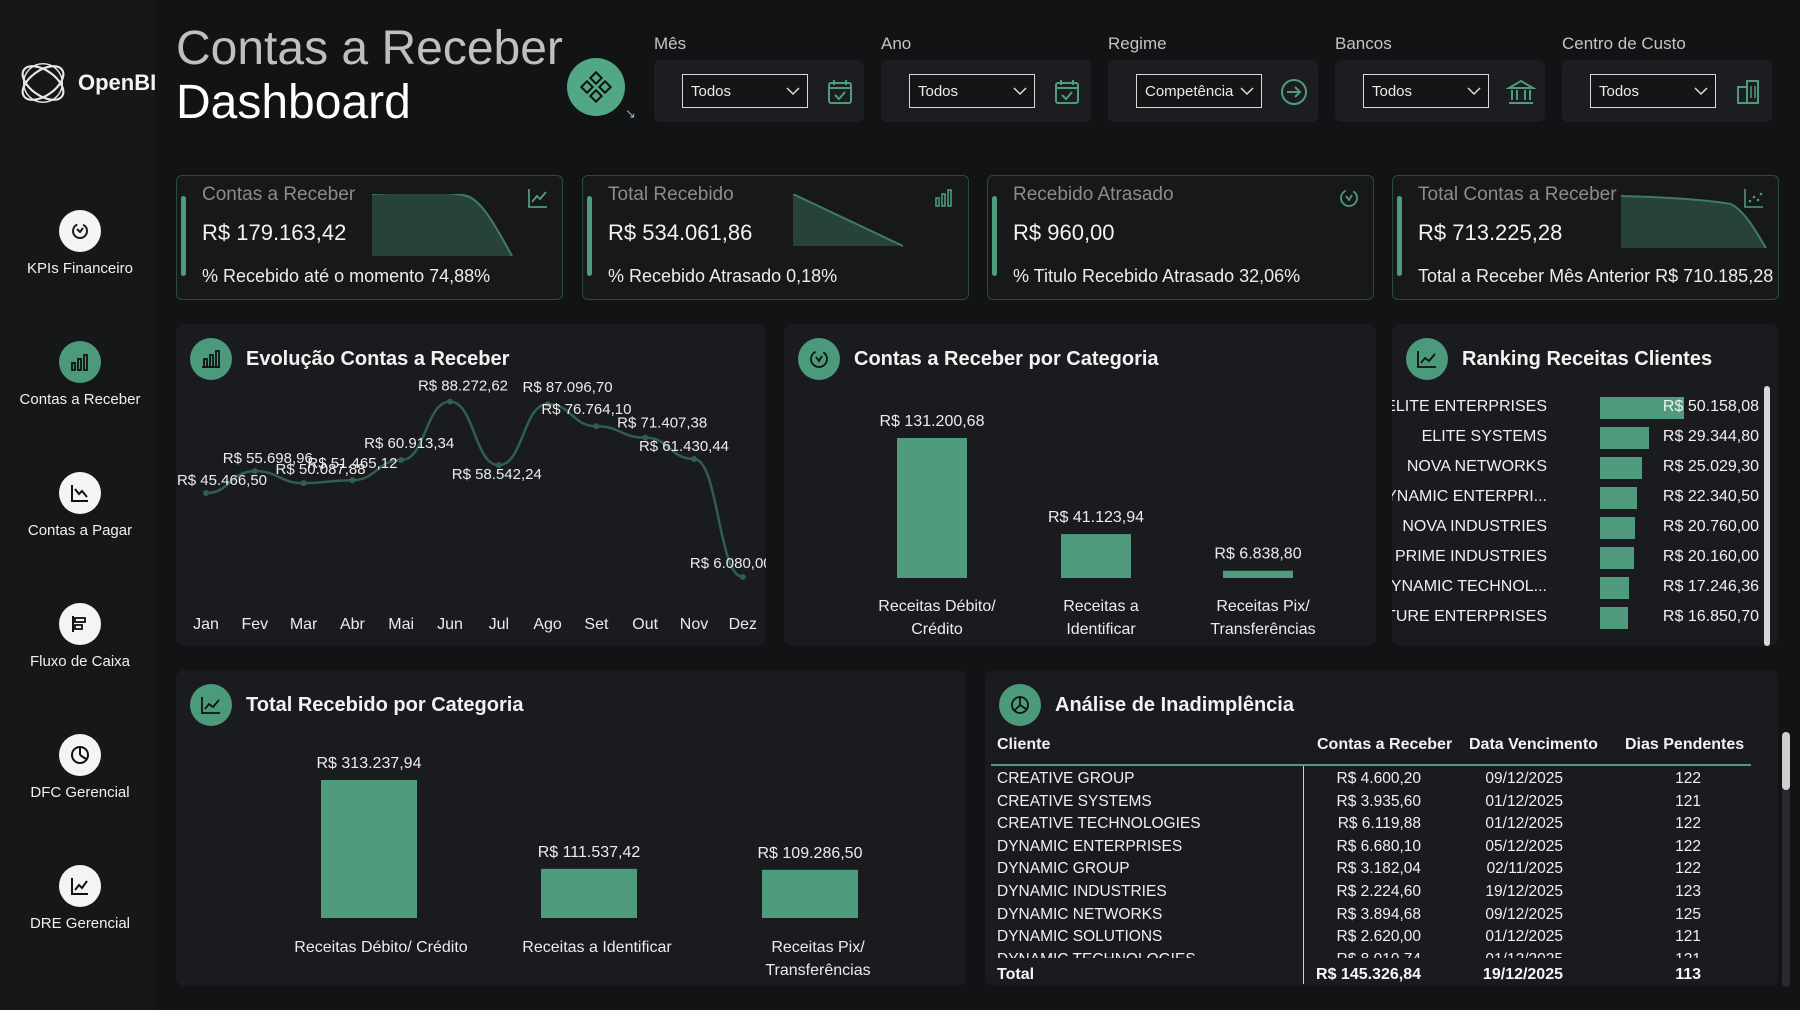 The width and height of the screenshot is (1800, 1010). Describe the element at coordinates (1575, 467) in the screenshot. I see `ranking-row: NOVA NETWORKS R$ 25.029,30` at that location.